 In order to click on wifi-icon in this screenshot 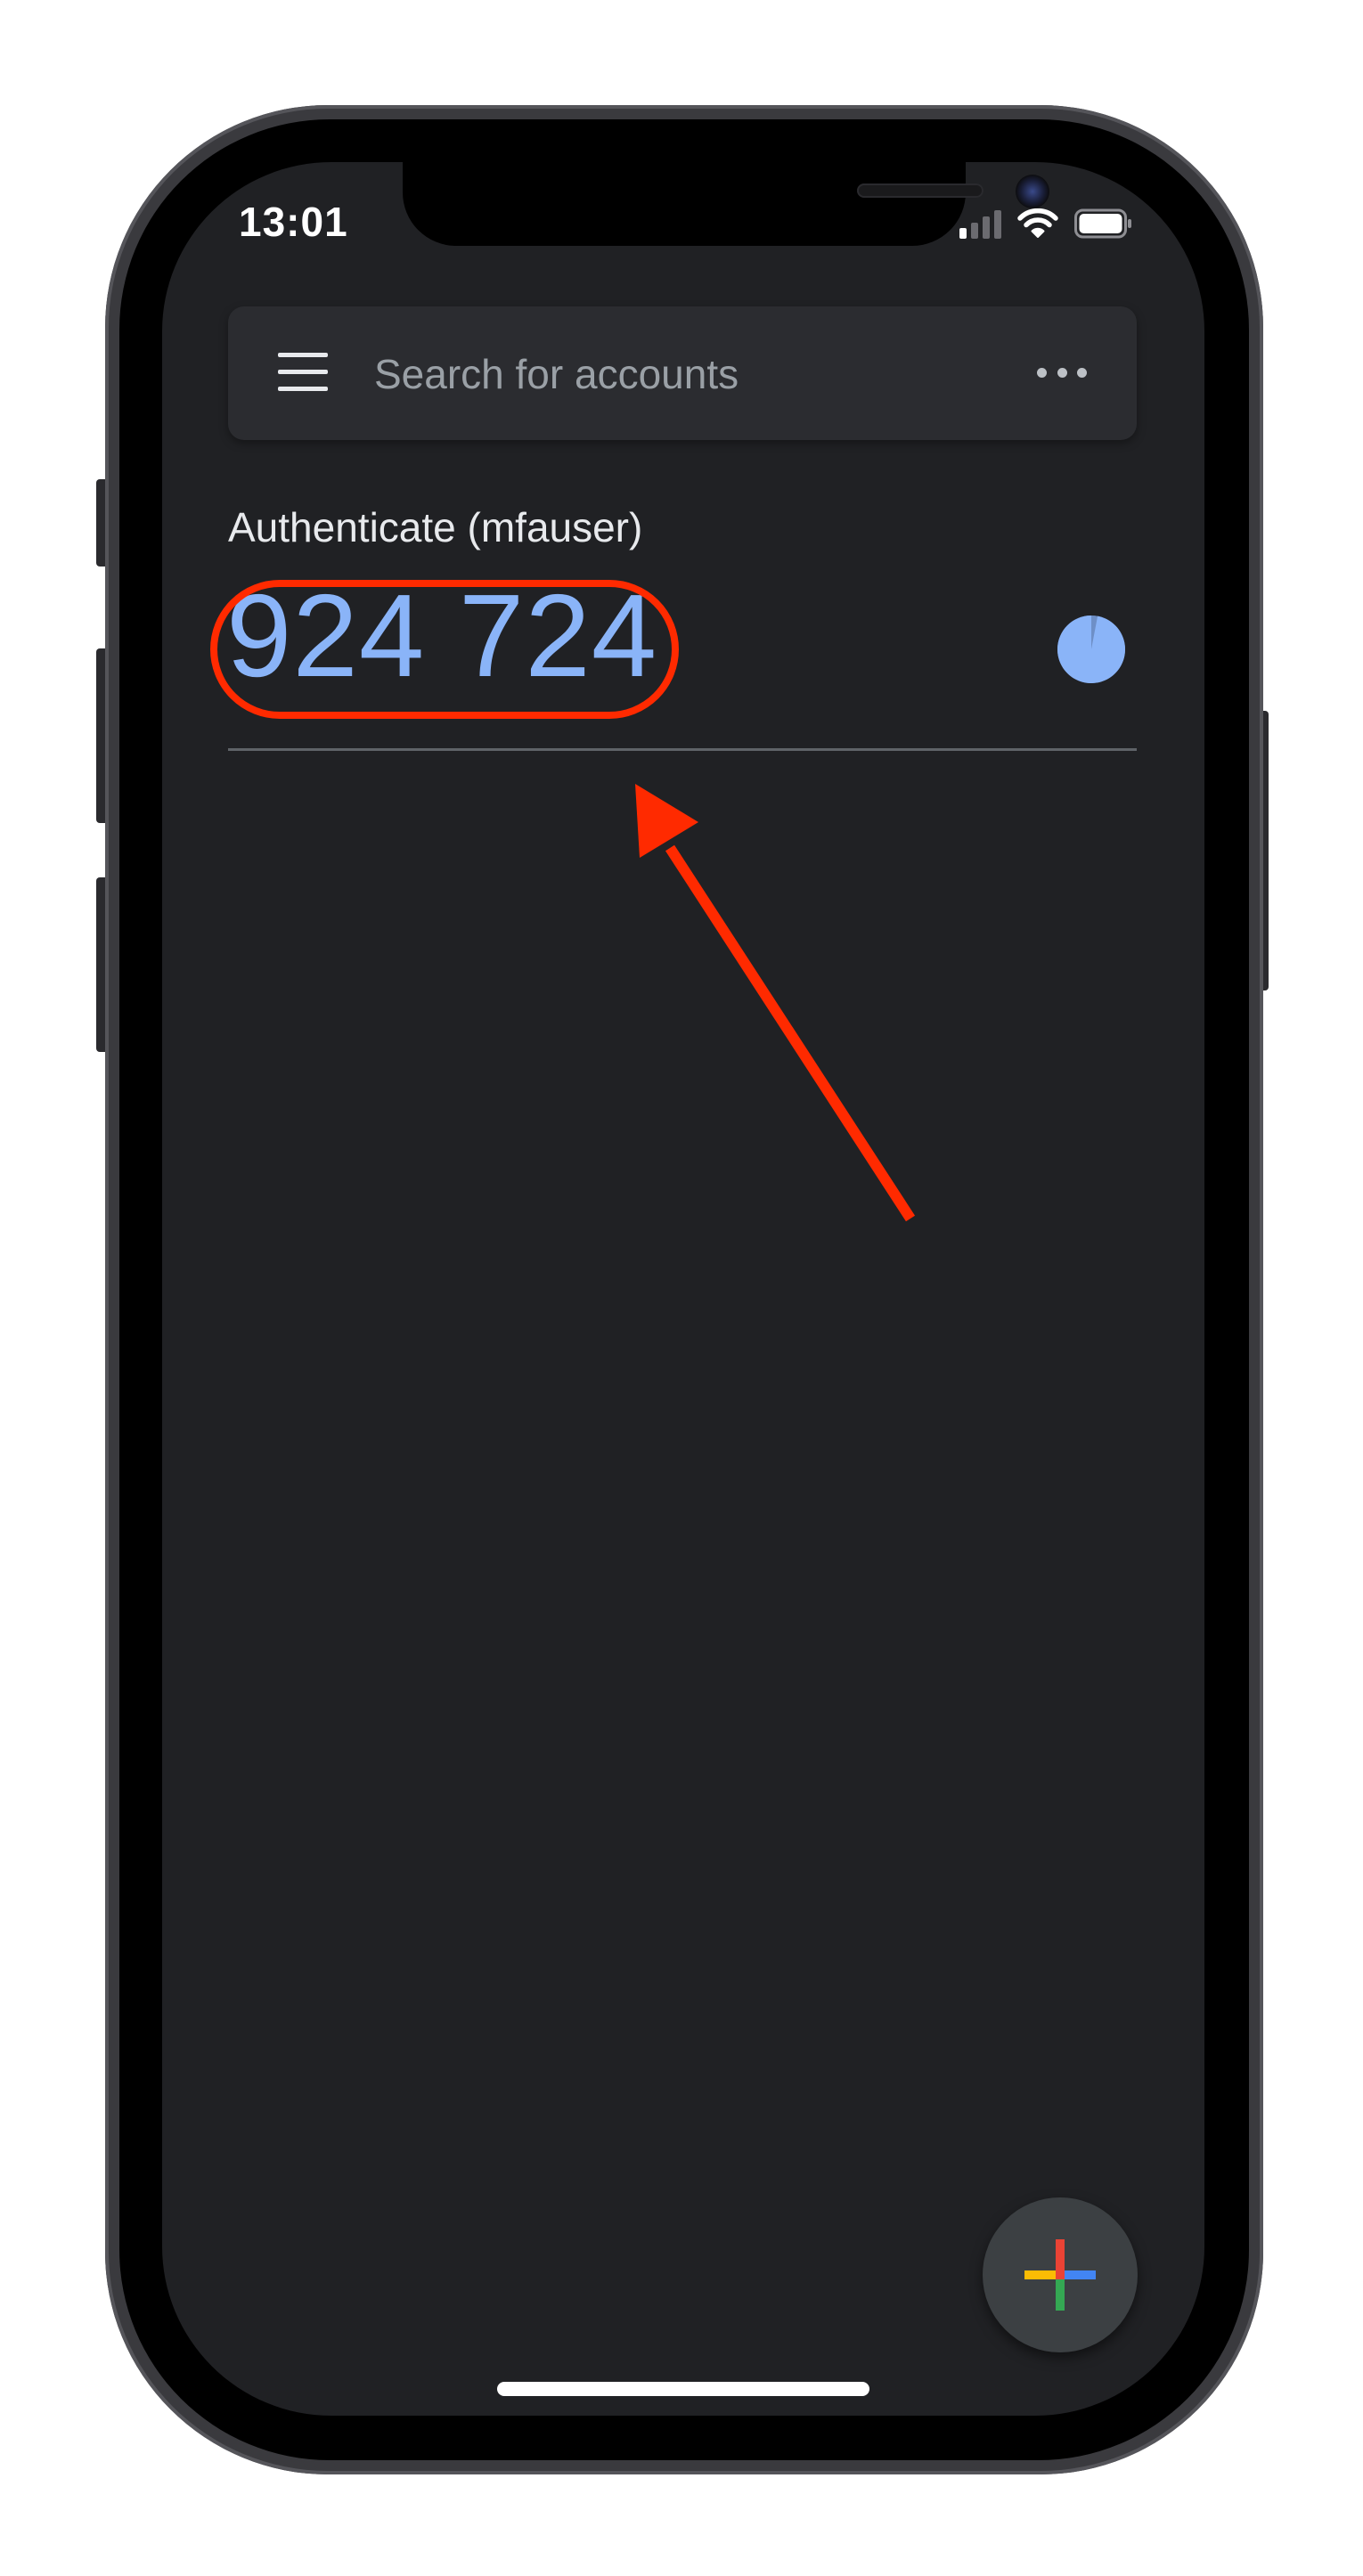, I will do `click(1037, 224)`.